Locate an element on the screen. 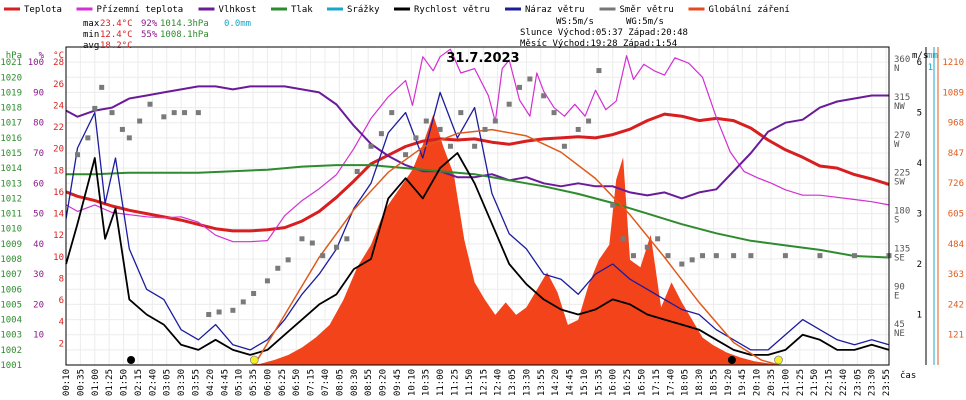  axis-tick-time: 14:45 is located at coordinates (571, 382).